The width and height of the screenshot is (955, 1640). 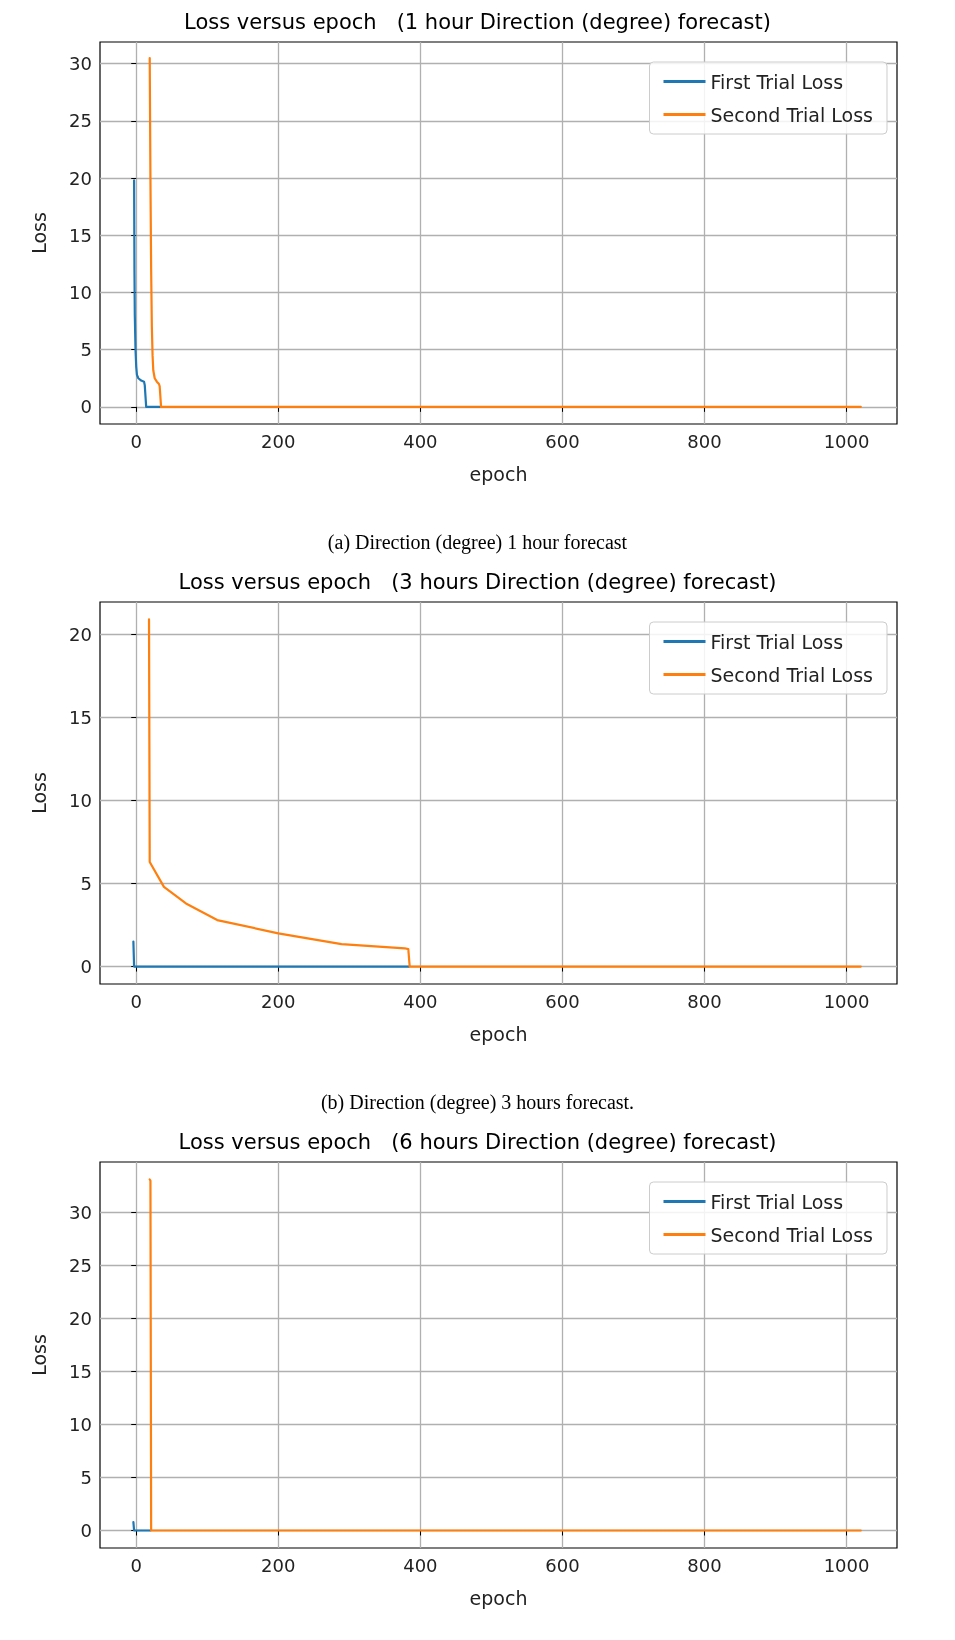 What do you see at coordinates (477, 1141) in the screenshot?
I see `chart-title: Loss versus epoch (6 hours Direction (degree) forecast)` at bounding box center [477, 1141].